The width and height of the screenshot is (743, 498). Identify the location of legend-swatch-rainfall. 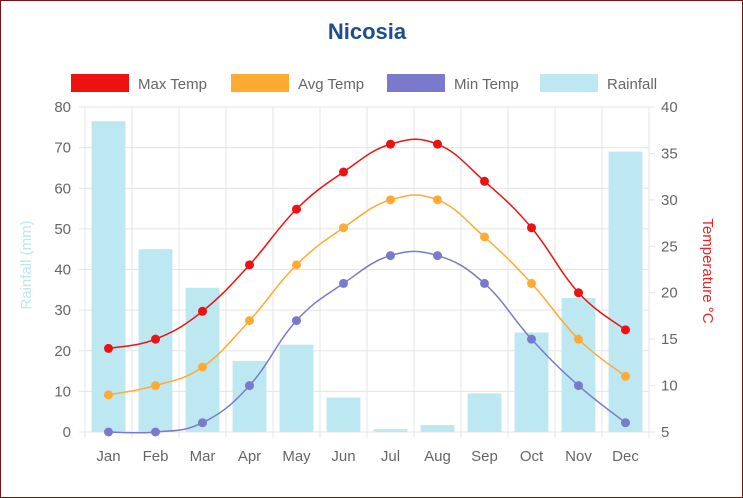
(569, 83).